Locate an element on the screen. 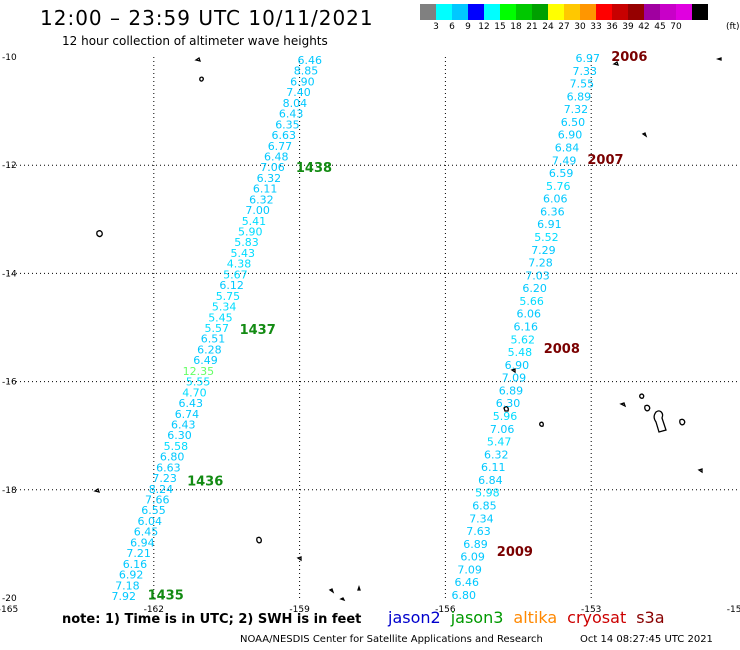 This screenshot has height=650, width=740. pass-label: 2009 is located at coordinates (515, 552).